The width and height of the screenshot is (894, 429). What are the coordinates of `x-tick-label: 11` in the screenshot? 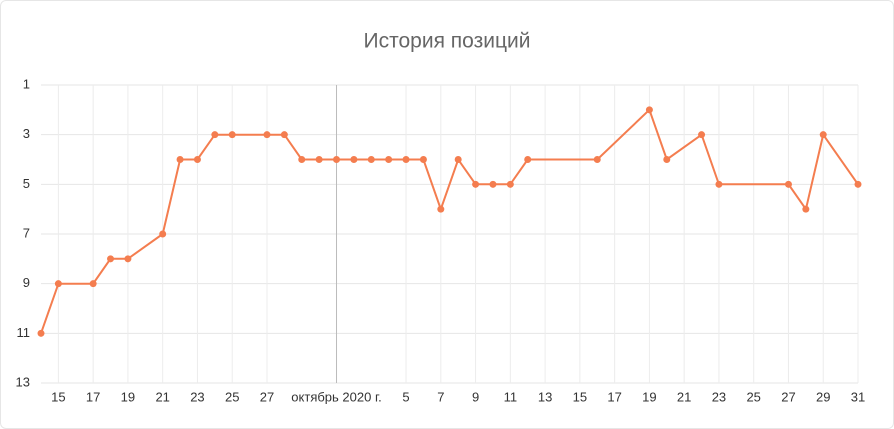 It's located at (511, 396).